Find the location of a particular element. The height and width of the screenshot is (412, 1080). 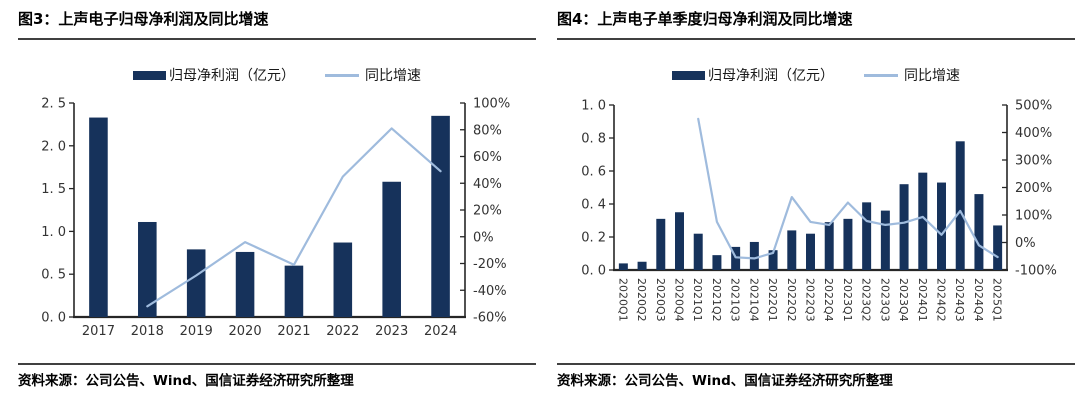

svg-text: 400% is located at coordinates (1033, 133).